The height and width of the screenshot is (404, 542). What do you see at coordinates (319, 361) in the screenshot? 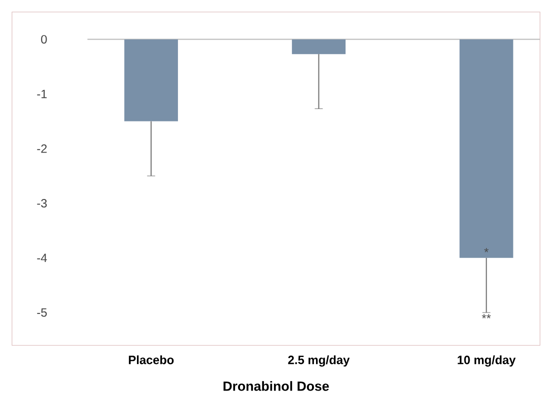
I see `x-tick-label: 2.5 mg/day` at bounding box center [319, 361].